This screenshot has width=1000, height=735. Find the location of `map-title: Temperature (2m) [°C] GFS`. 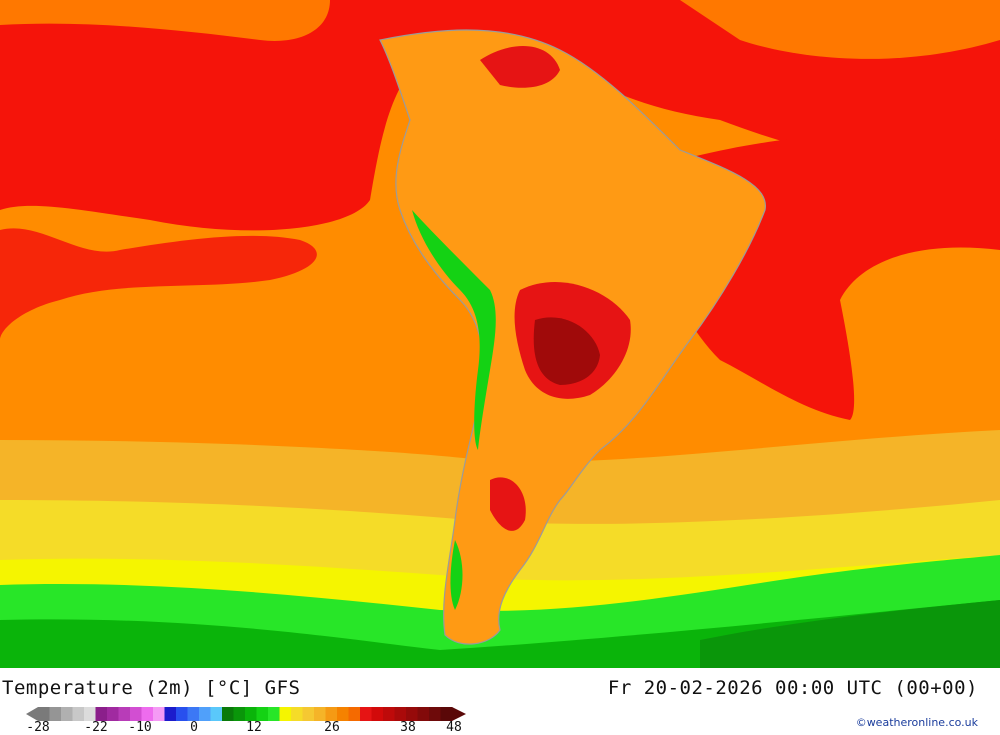

map-title: Temperature (2m) [°C] GFS is located at coordinates (151, 688).